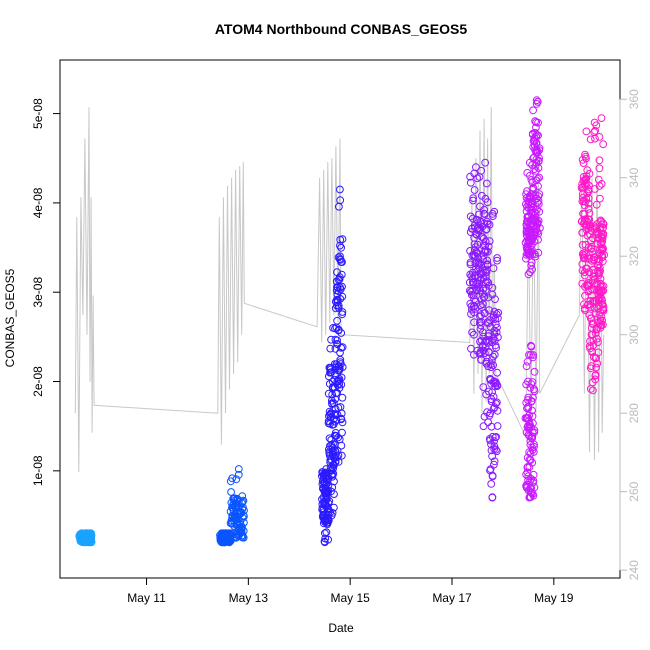 The height and width of the screenshot is (650, 650). I want to click on y-axis: 1e-08 2e-08 3e-08 4e-08 5e-08, so click(45, 292).